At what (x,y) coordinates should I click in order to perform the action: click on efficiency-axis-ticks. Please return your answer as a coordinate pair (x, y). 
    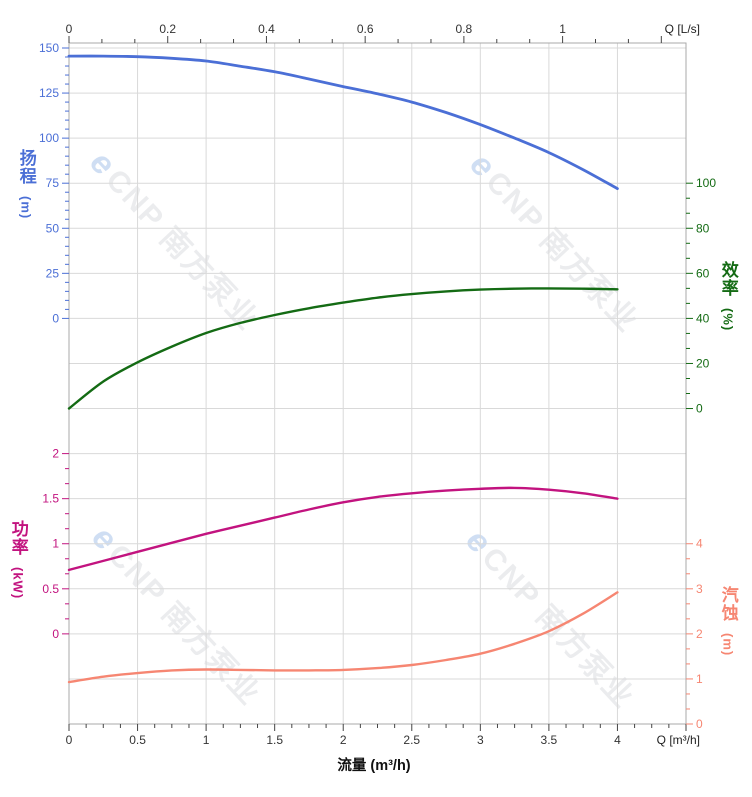
    Looking at the image, I should click on (689, 296).